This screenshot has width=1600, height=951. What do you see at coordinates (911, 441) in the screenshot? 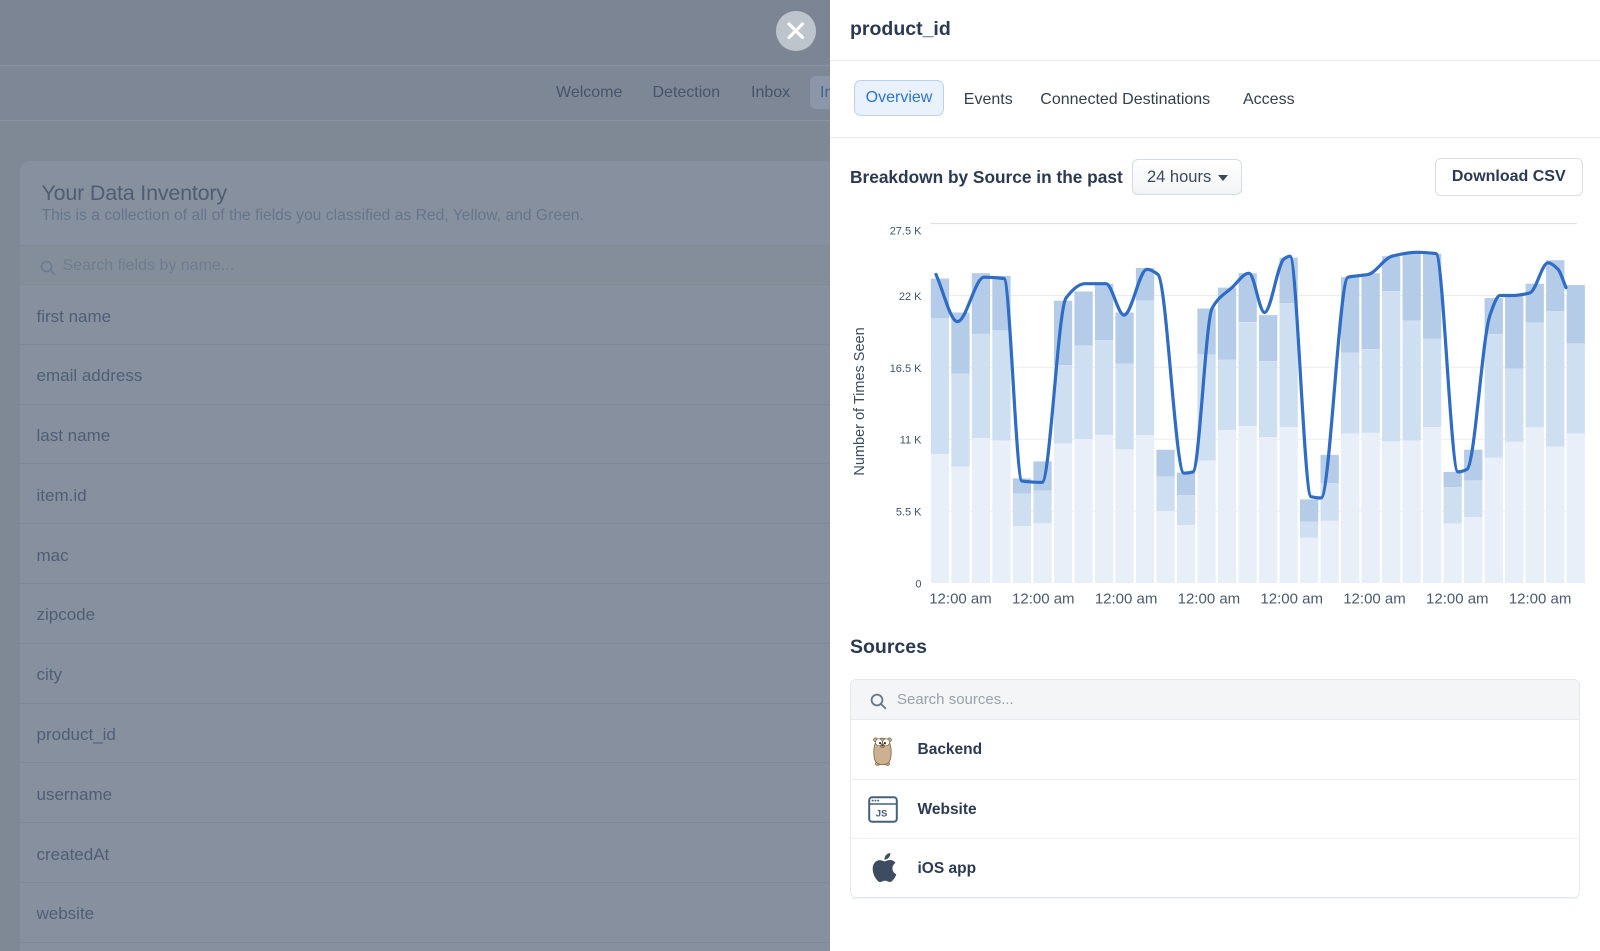
I see `svg-text: 11 K` at bounding box center [911, 441].